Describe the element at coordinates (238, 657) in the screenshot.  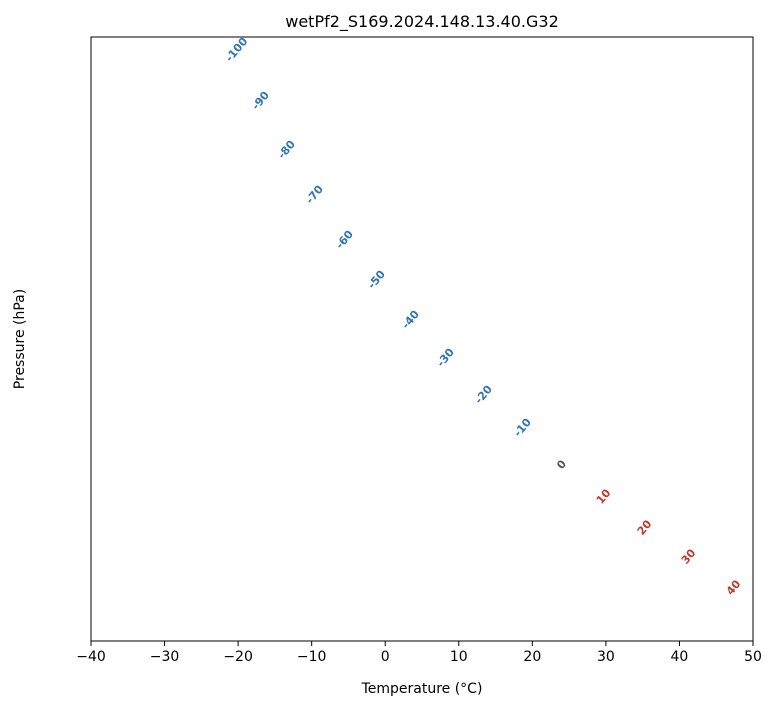
I see `x-tick-label: −20` at that location.